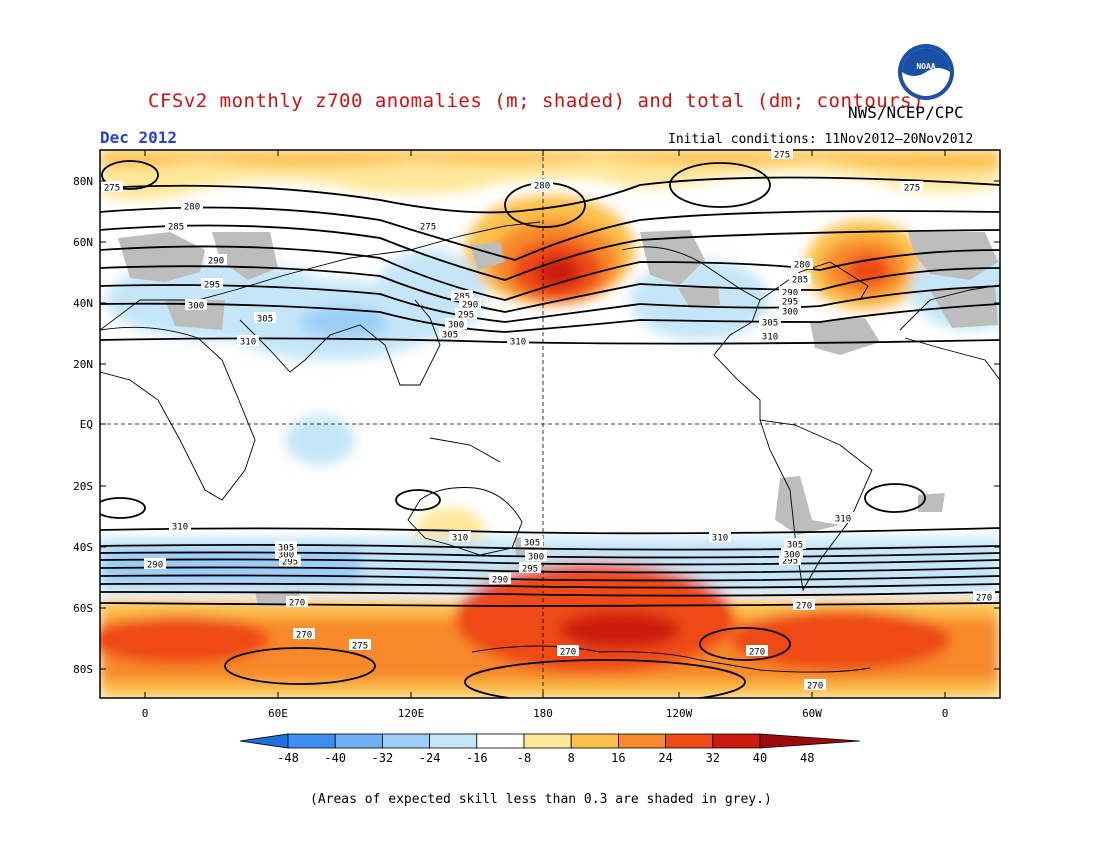  What do you see at coordinates (264, 741) in the screenshot?
I see `colorbar-arrow-low` at bounding box center [264, 741].